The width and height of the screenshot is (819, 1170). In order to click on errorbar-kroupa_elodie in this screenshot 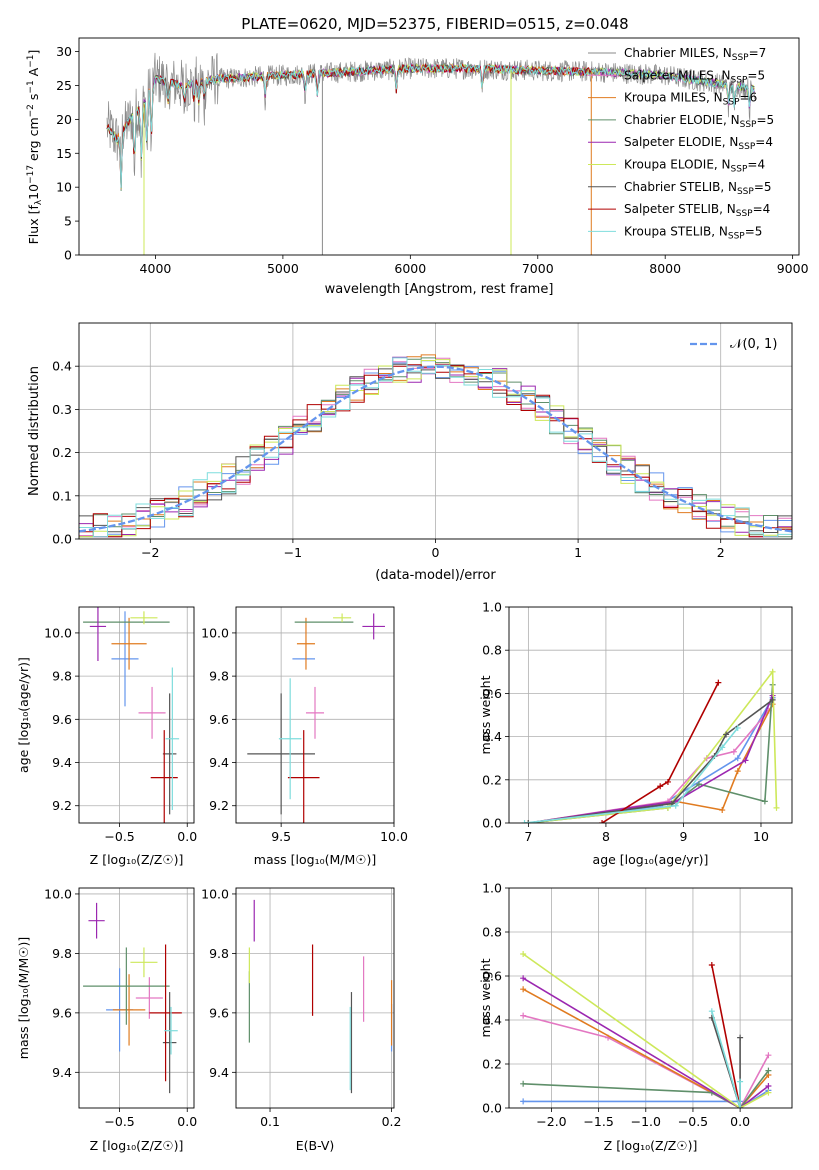, I will do `click(144, 618)`.